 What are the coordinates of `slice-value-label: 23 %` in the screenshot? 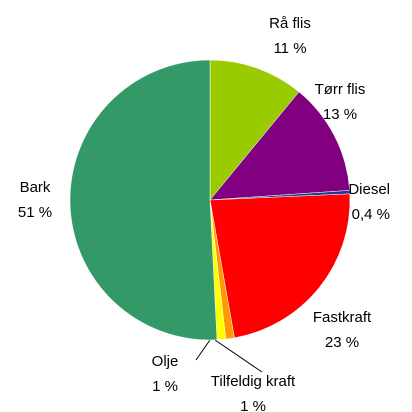 It's located at (342, 342).